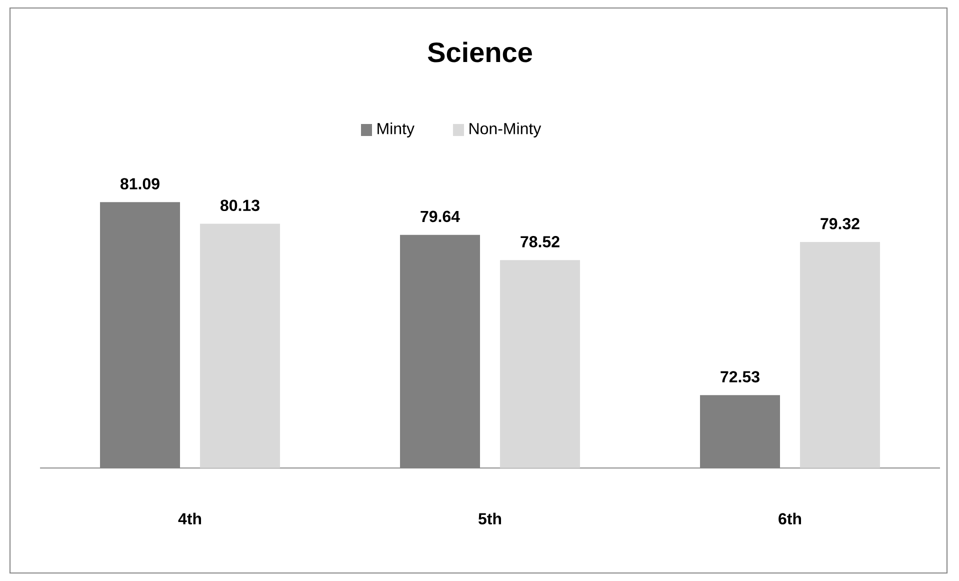  I want to click on data-label: 79.64, so click(440, 216).